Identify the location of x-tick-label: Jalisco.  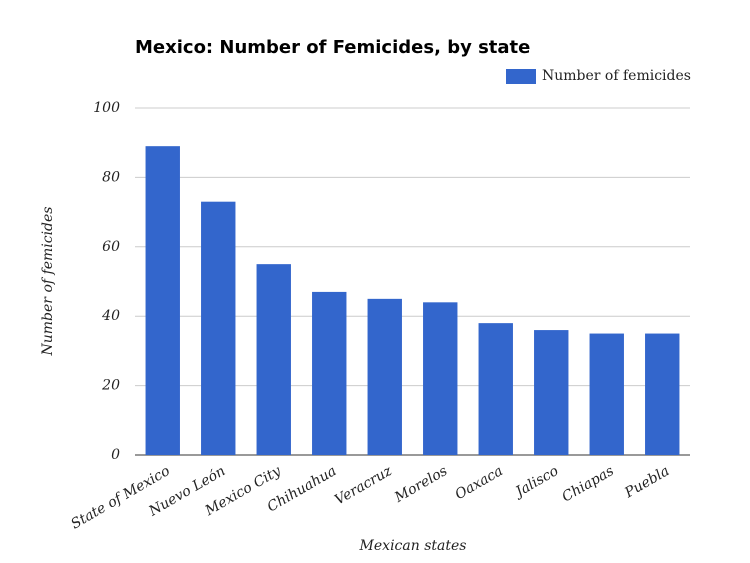
(535, 482).